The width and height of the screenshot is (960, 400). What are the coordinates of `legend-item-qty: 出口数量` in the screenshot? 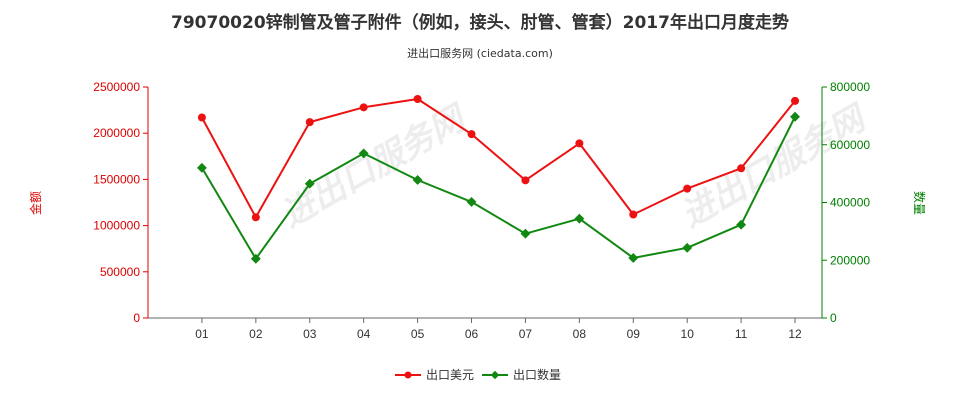 It's located at (521, 374).